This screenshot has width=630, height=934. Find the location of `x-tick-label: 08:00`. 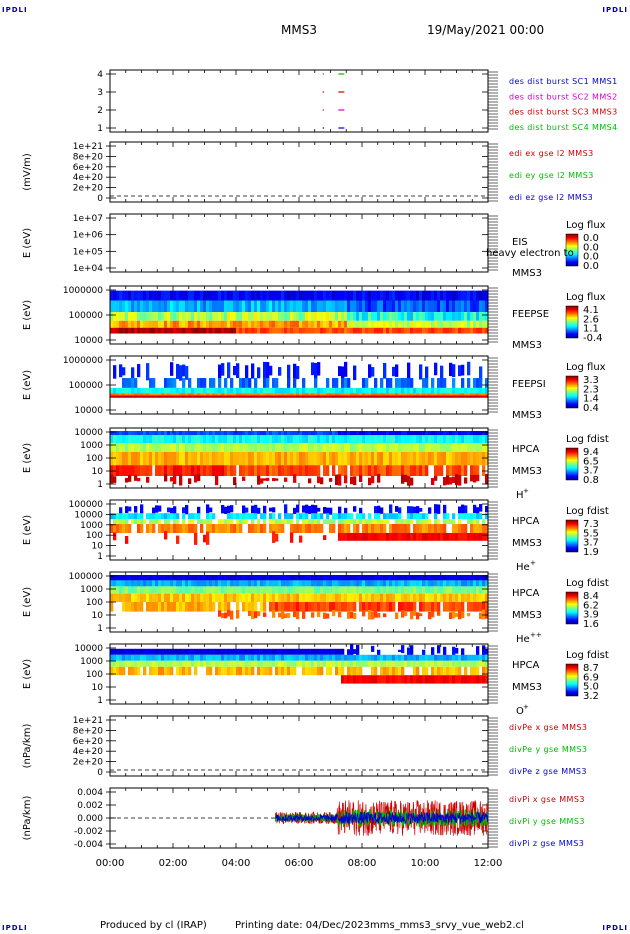

x-tick-label: 08:00 is located at coordinates (362, 863).